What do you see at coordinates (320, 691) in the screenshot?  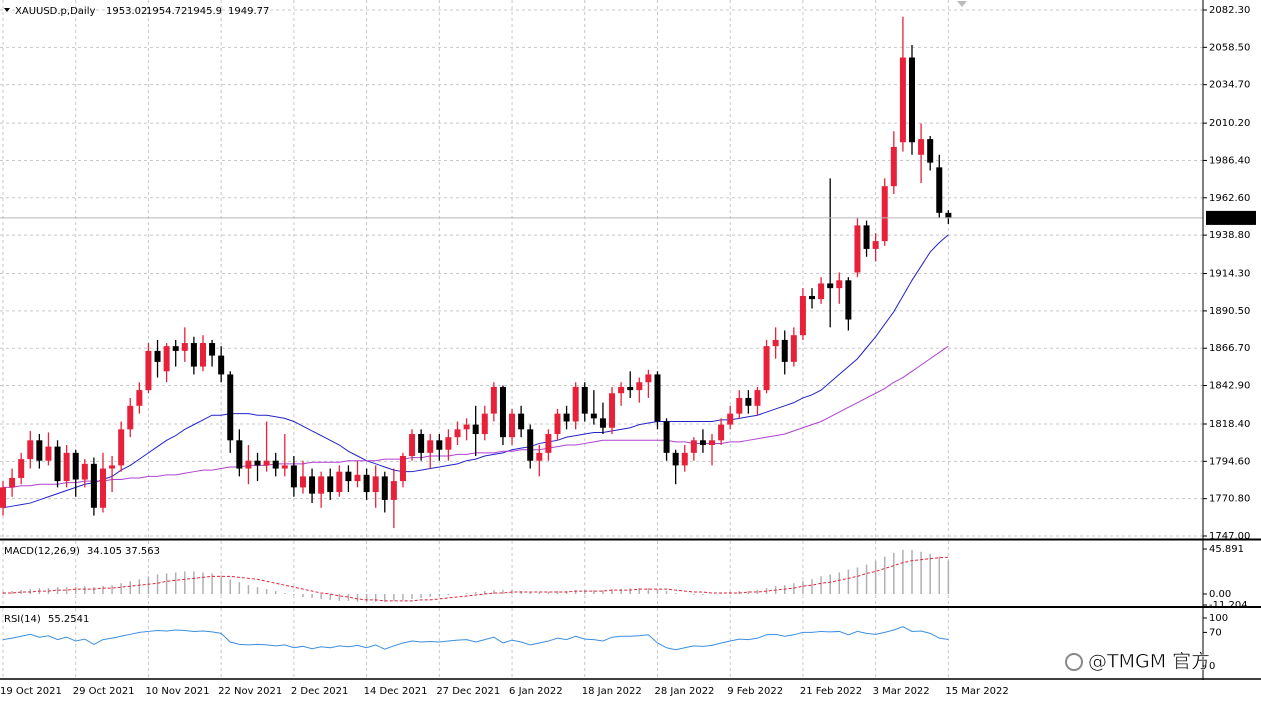 I see `x-tick-label: 2 Dec 2021` at bounding box center [320, 691].